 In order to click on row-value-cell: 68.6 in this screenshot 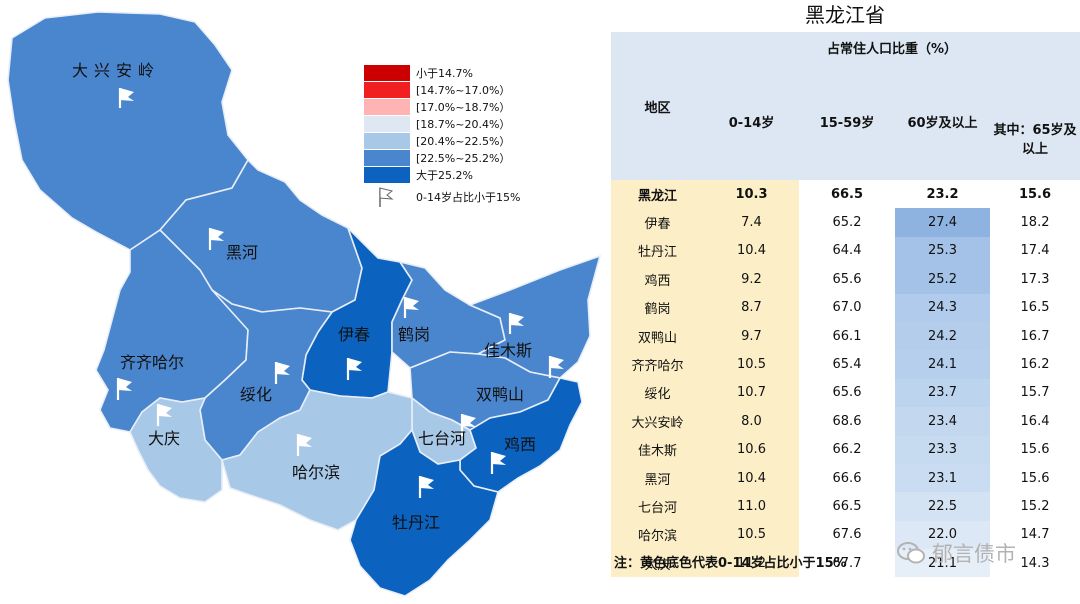, I will do `click(847, 421)`.